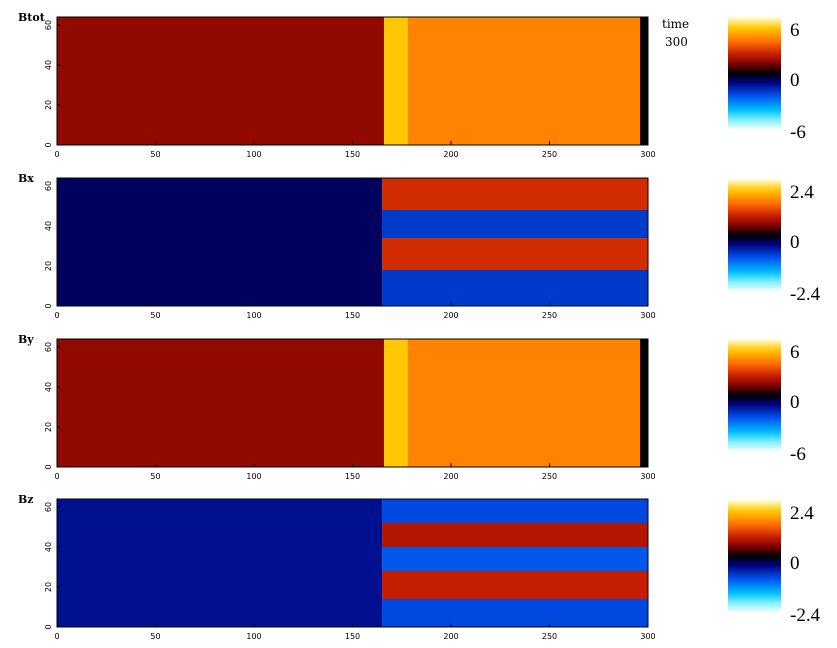 This screenshot has height=648, width=837. Describe the element at coordinates (26, 178) in the screenshot. I see `bx-title: Bx` at that location.